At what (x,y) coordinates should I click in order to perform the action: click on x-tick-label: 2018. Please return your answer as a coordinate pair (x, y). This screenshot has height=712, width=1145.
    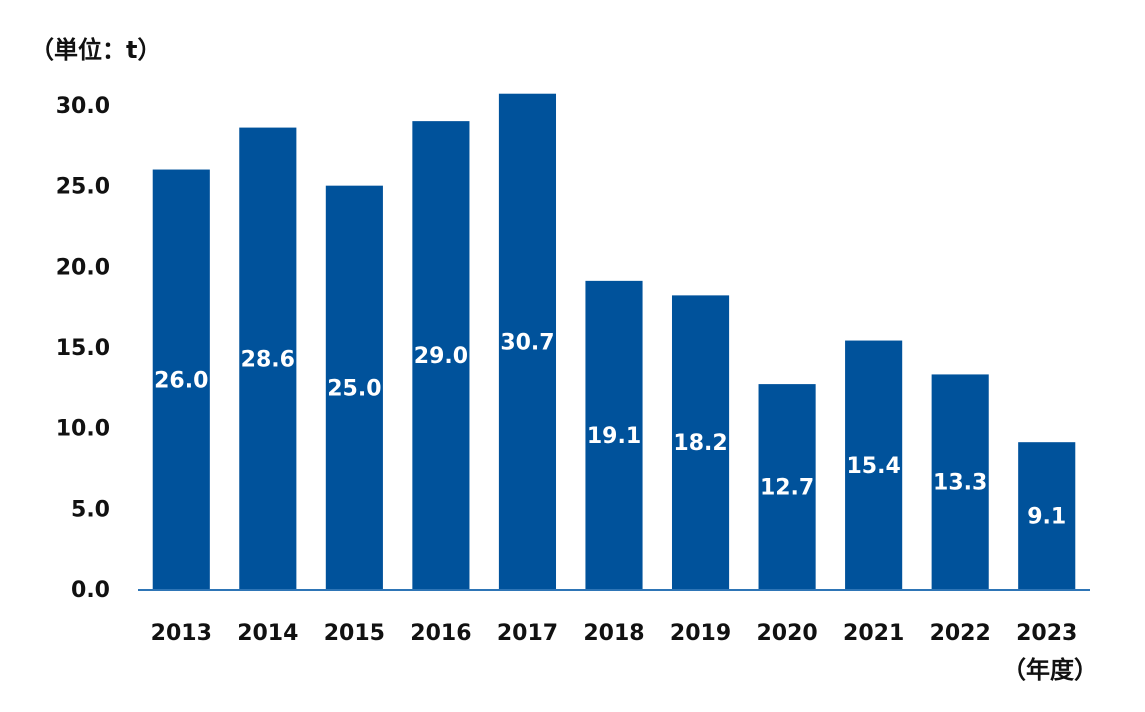
    Looking at the image, I should click on (613, 633).